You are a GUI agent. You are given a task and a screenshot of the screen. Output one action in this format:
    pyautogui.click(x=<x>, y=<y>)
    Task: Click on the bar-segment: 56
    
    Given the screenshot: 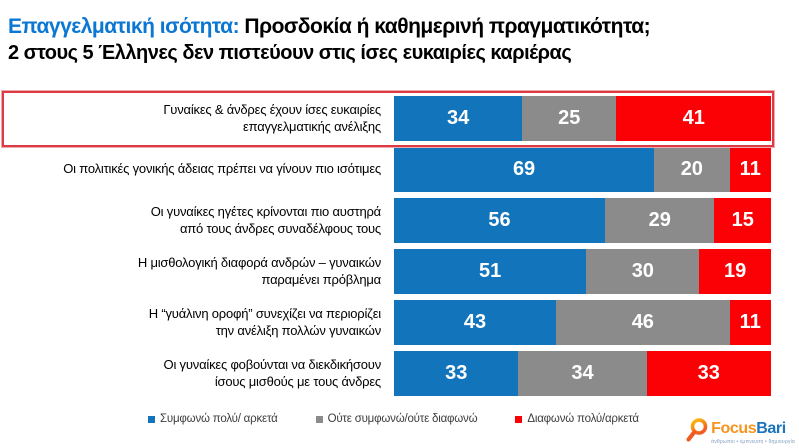 What is the action you would take?
    pyautogui.click(x=500, y=220)
    